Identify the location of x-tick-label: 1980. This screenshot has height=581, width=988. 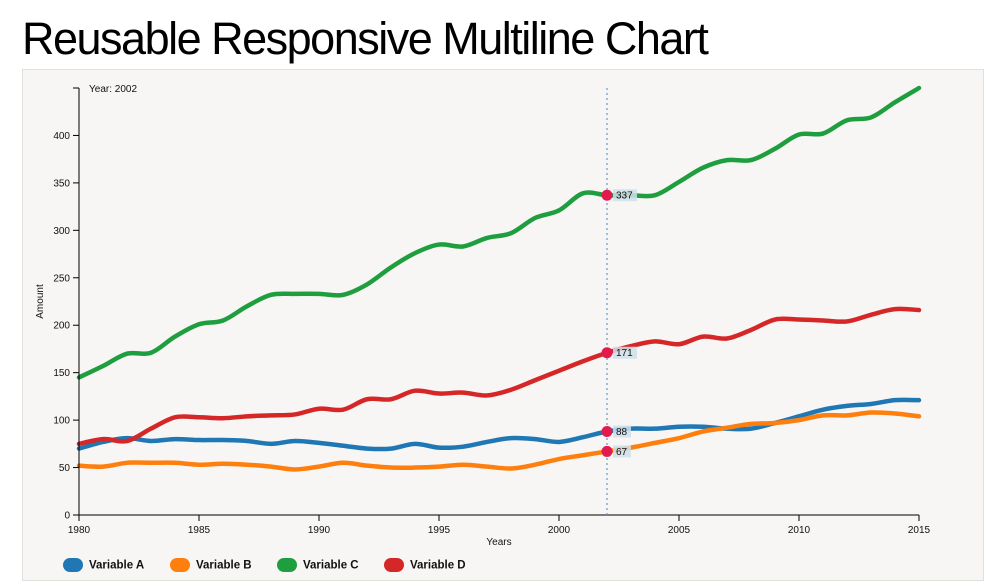
(79, 530).